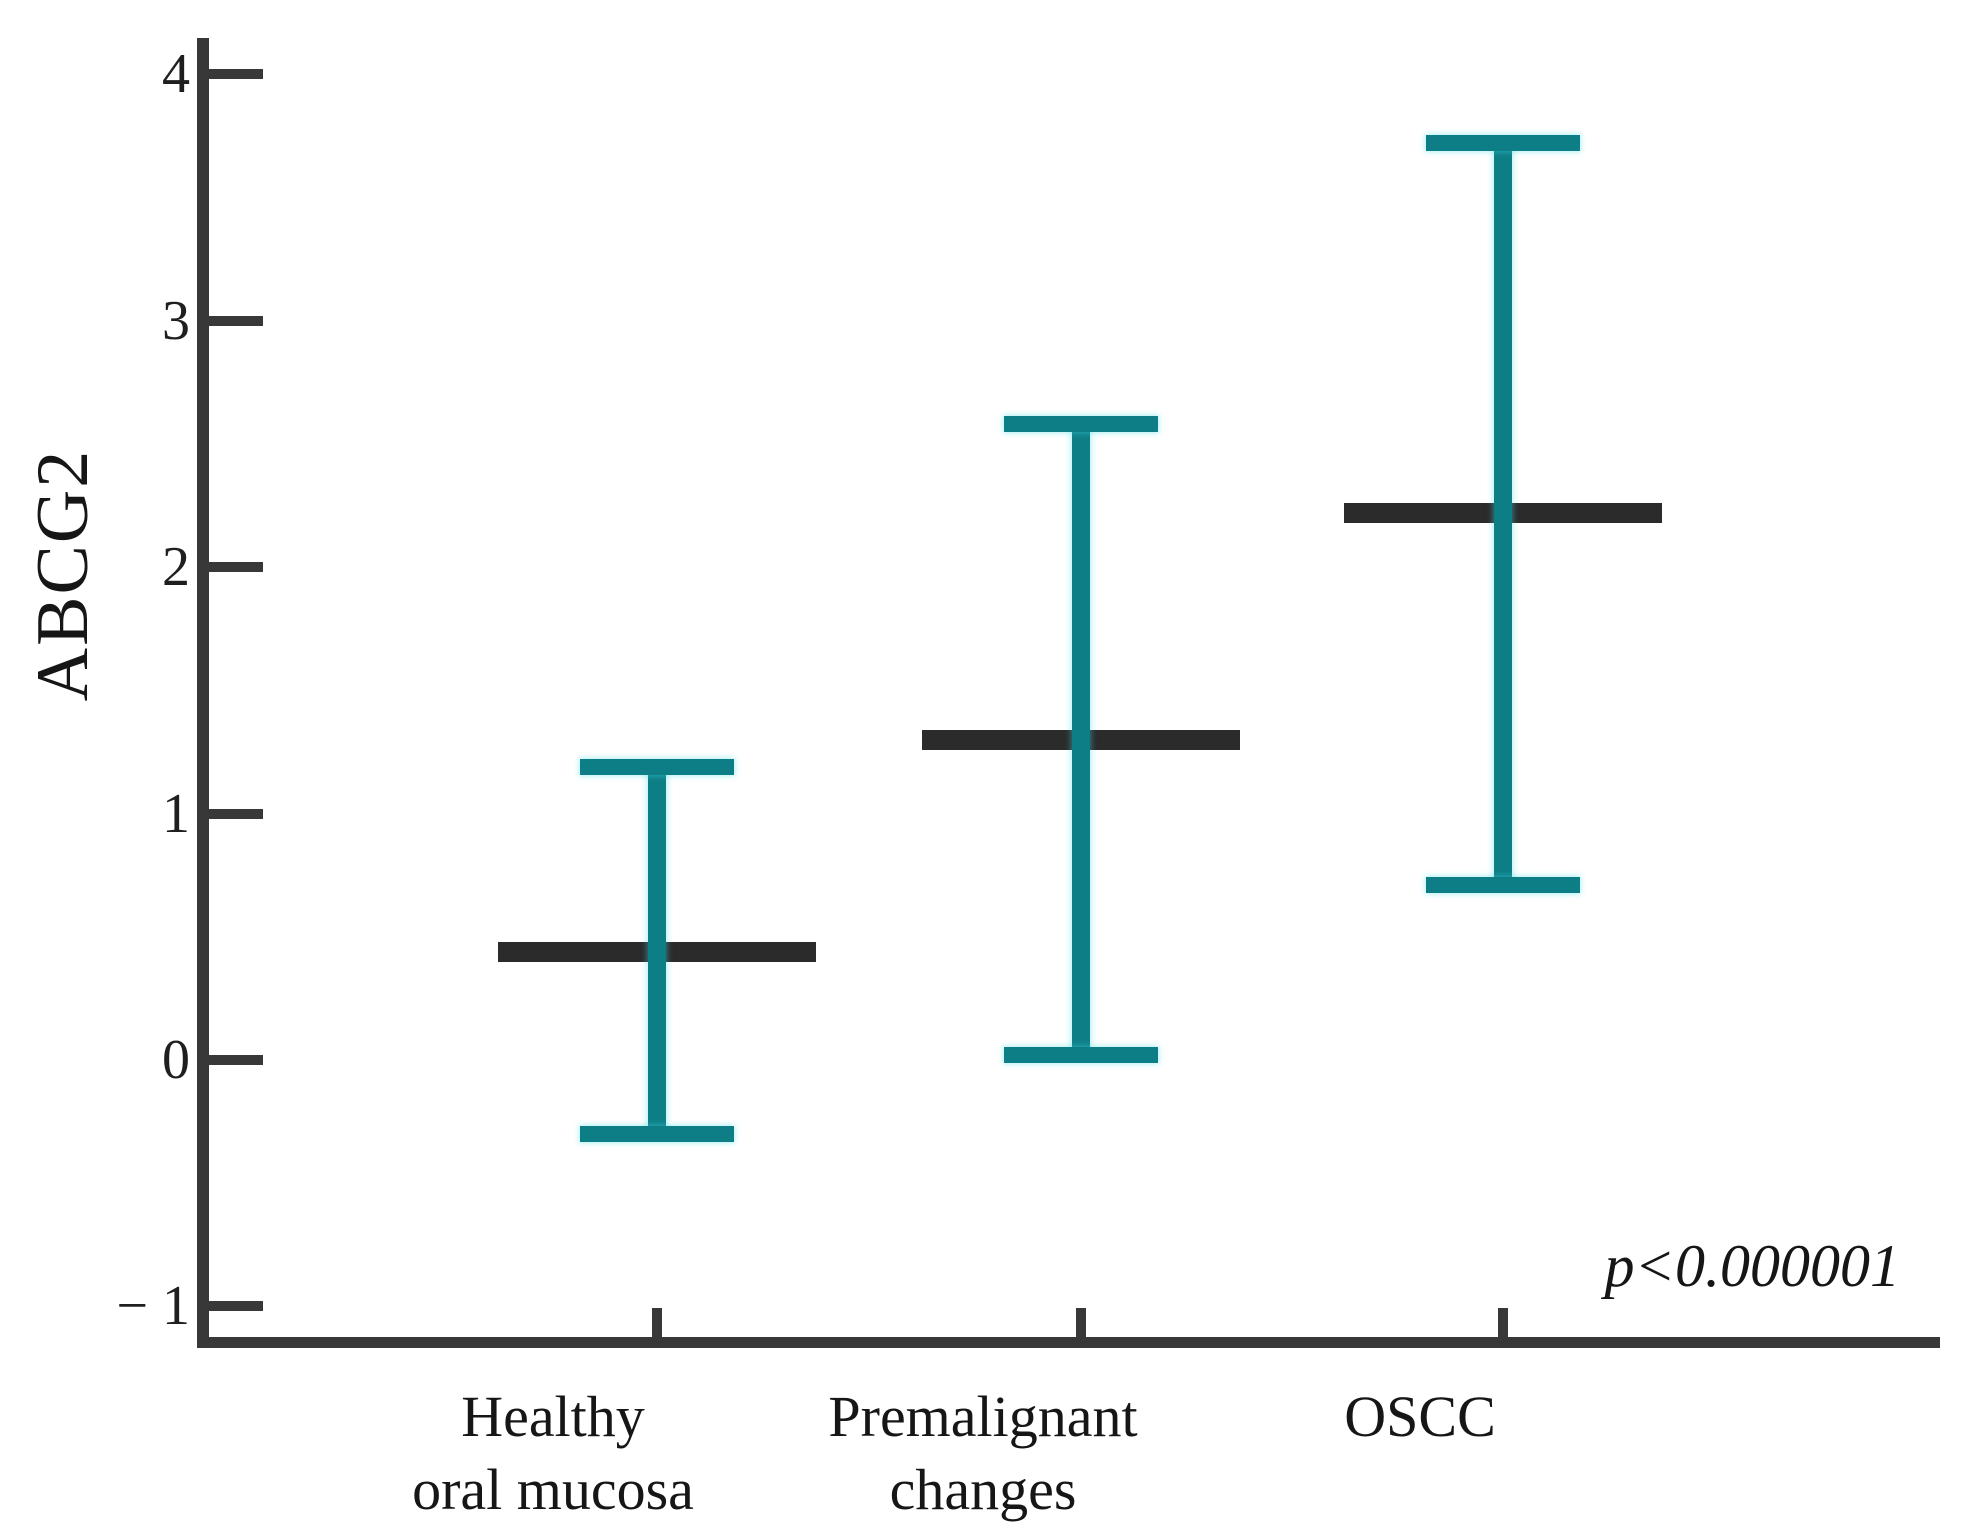  What do you see at coordinates (1068, 1342) in the screenshot?
I see `x-axis-line` at bounding box center [1068, 1342].